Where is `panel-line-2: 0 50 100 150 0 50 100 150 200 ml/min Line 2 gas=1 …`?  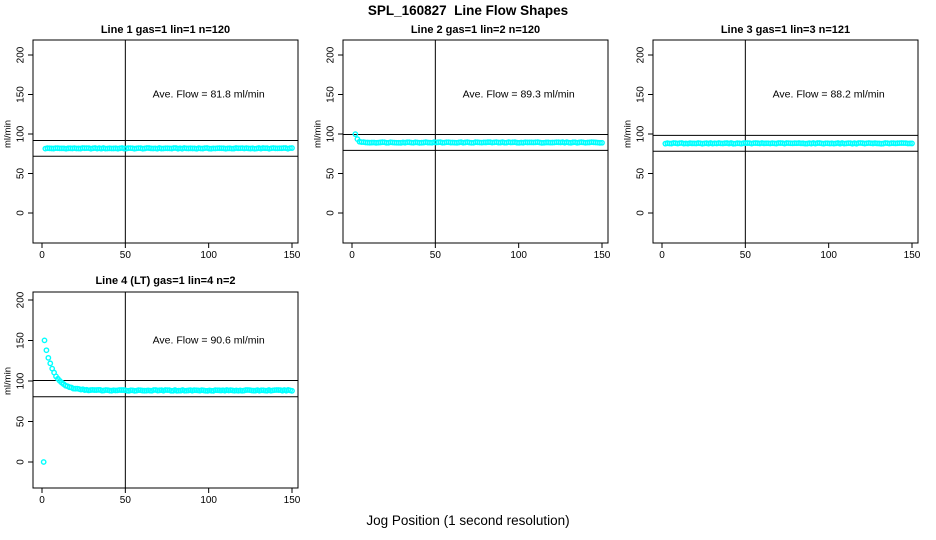
panel-line-2: 0 50 100 150 0 50 100 150 200 ml/min Line 2 gas=1 … is located at coordinates (462, 142).